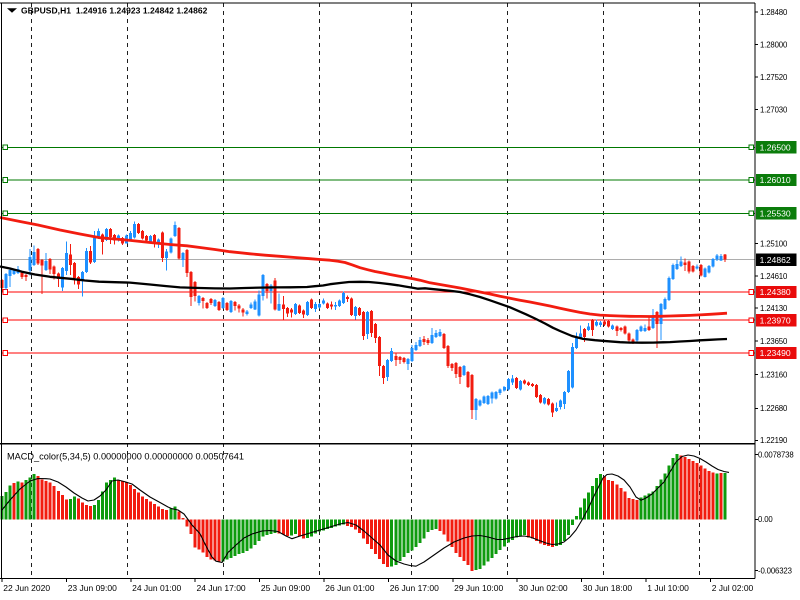  Describe the element at coordinates (775, 180) in the screenshot. I see `svg-text: 1.26010` at that location.